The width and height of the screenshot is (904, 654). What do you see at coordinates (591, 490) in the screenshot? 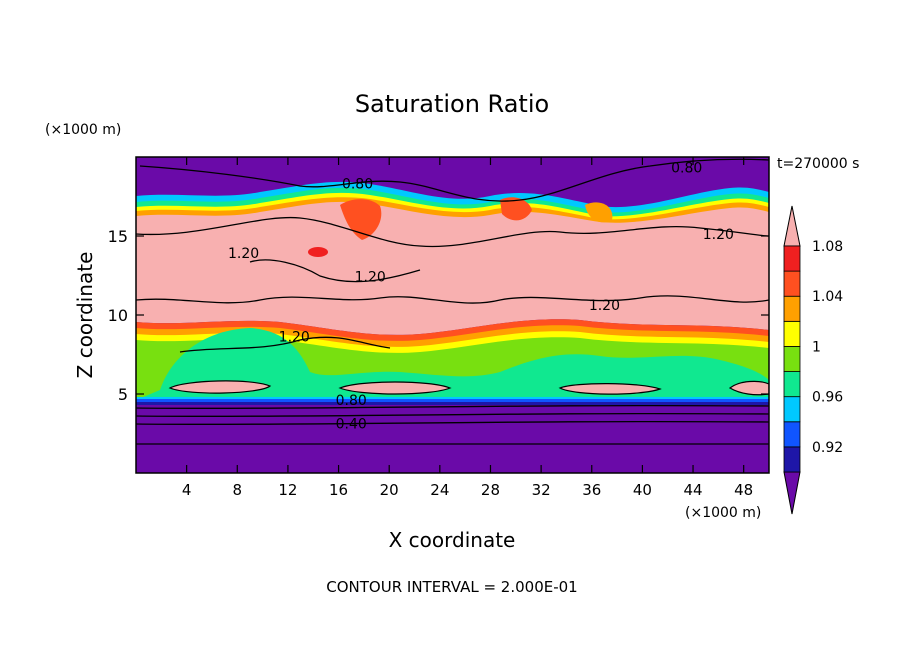
I see `x-tick-label: 36` at bounding box center [591, 490].